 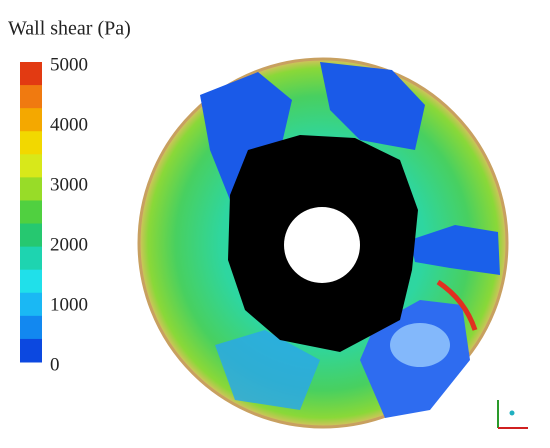 I want to click on legend-title: Wall shear (Pa), so click(x=69, y=29).